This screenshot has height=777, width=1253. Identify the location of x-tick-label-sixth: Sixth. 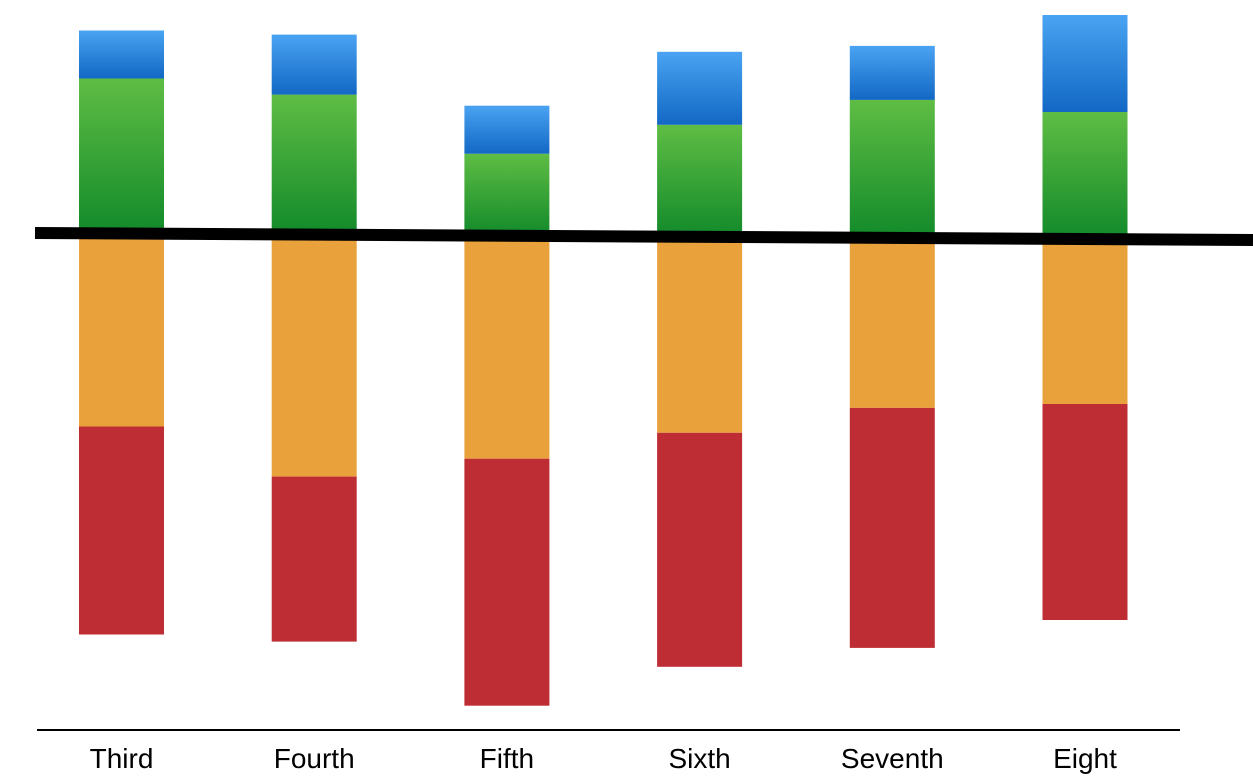
(699, 758).